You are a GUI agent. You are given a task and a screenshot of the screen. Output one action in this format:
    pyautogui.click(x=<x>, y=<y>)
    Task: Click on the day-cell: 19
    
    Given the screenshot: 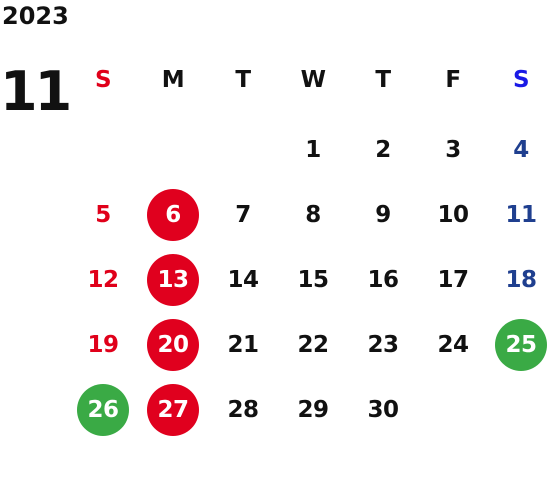 What is the action you would take?
    pyautogui.click(x=103, y=344)
    